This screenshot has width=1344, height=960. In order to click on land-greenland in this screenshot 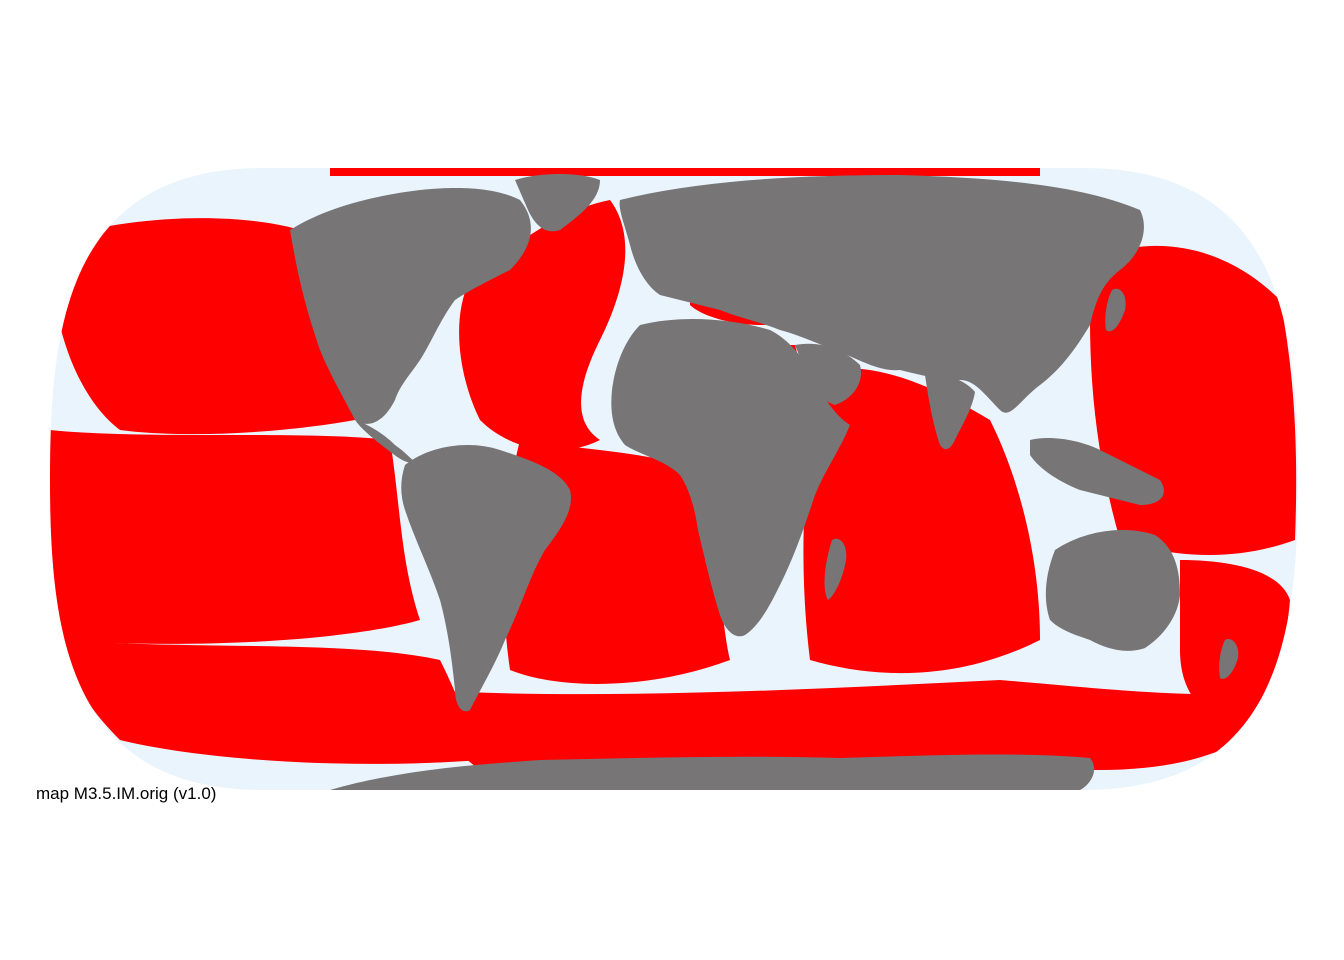, I will do `click(557, 203)`.